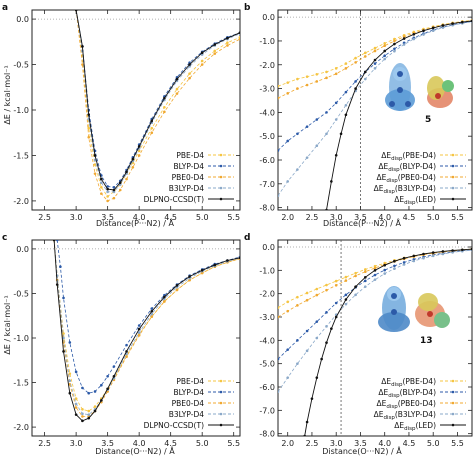 The height and width of the screenshot is (460, 474). Describe the element at coordinates (419, 87) in the screenshot. I see `molecule-5-image` at that location.